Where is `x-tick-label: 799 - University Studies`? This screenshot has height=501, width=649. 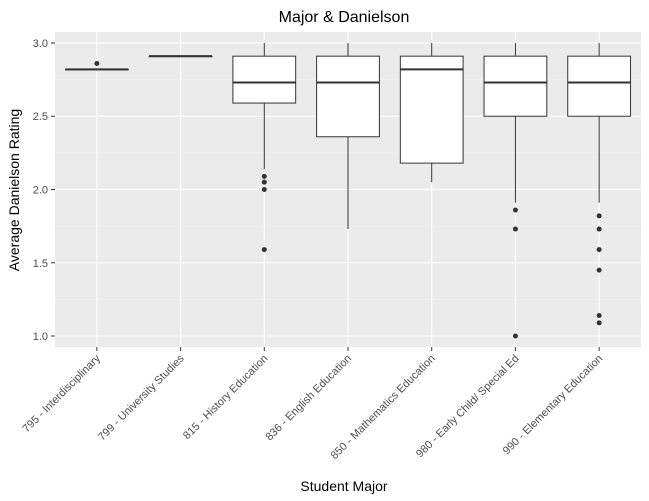
x-tick-label: 799 - University Studies is located at coordinates (141, 397).